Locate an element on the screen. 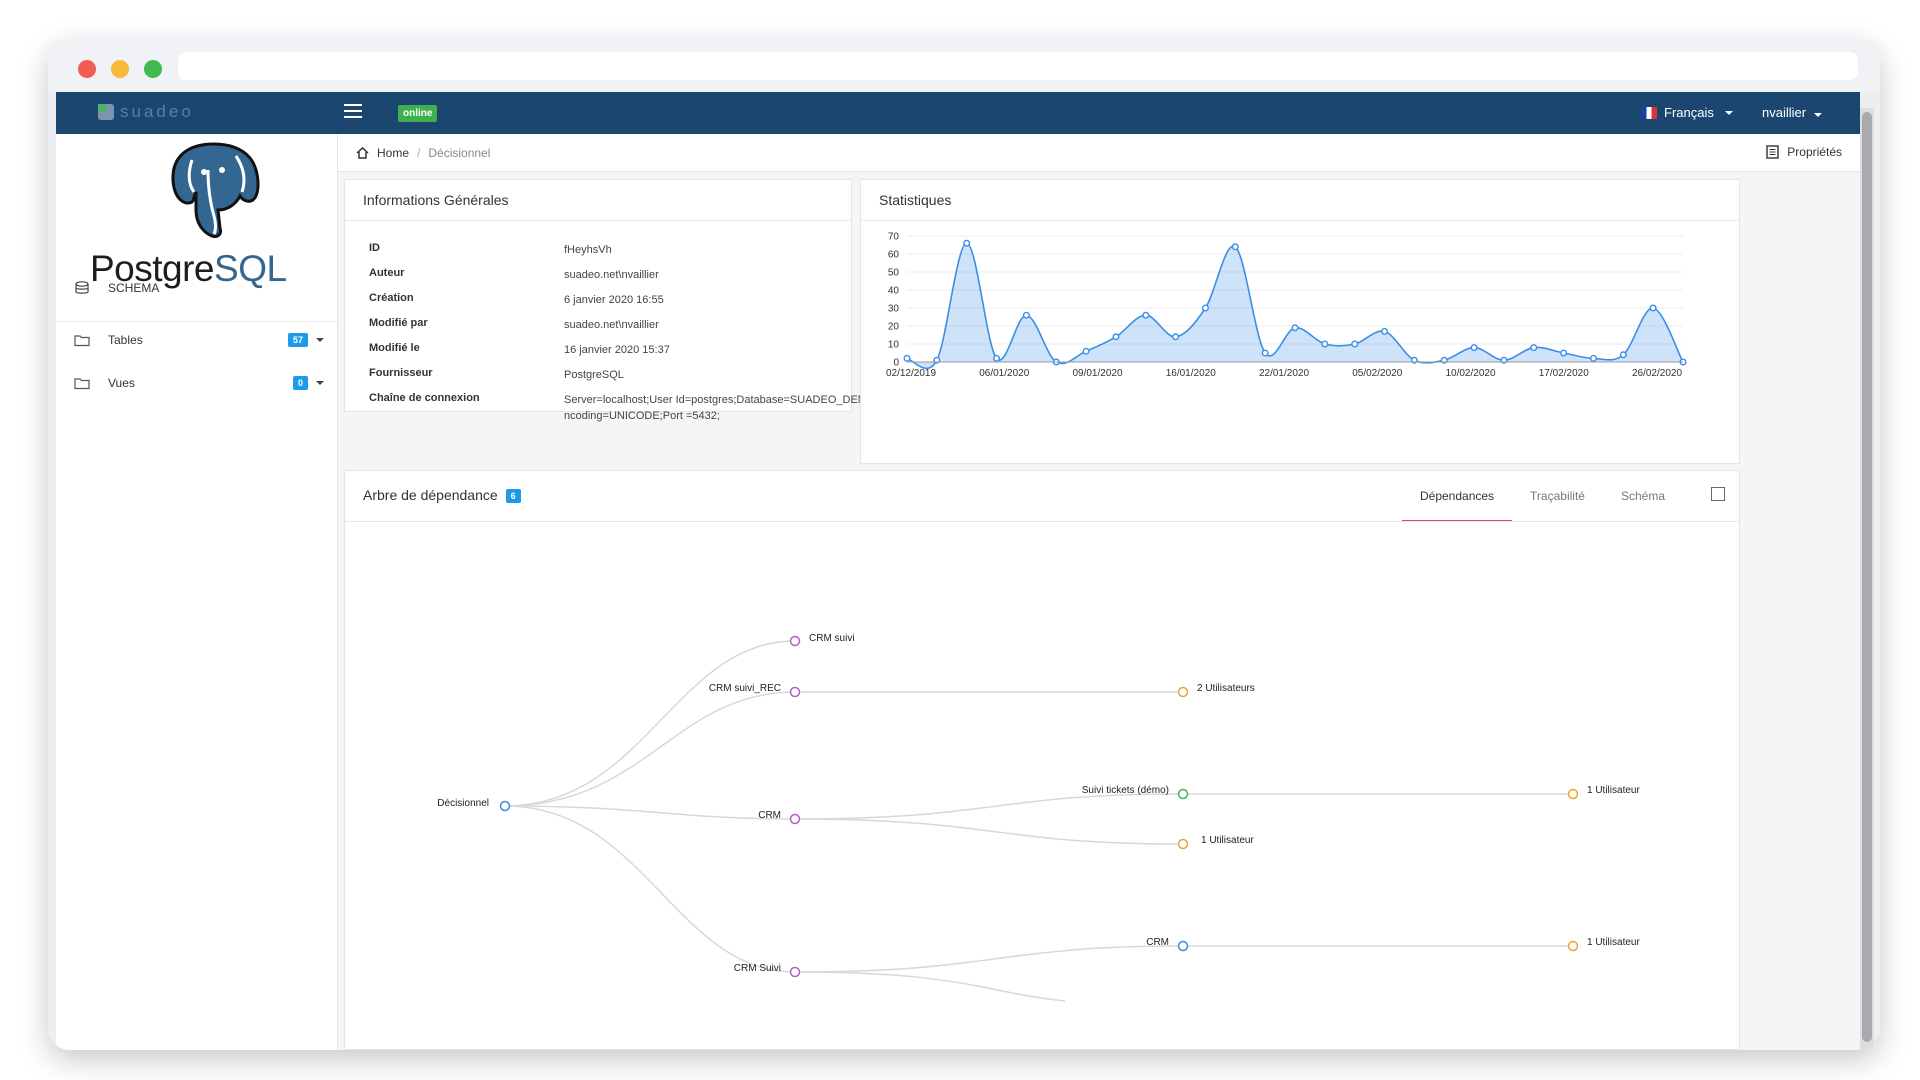 The width and height of the screenshot is (1920, 1080). sidebar-divider is located at coordinates (197, 321).